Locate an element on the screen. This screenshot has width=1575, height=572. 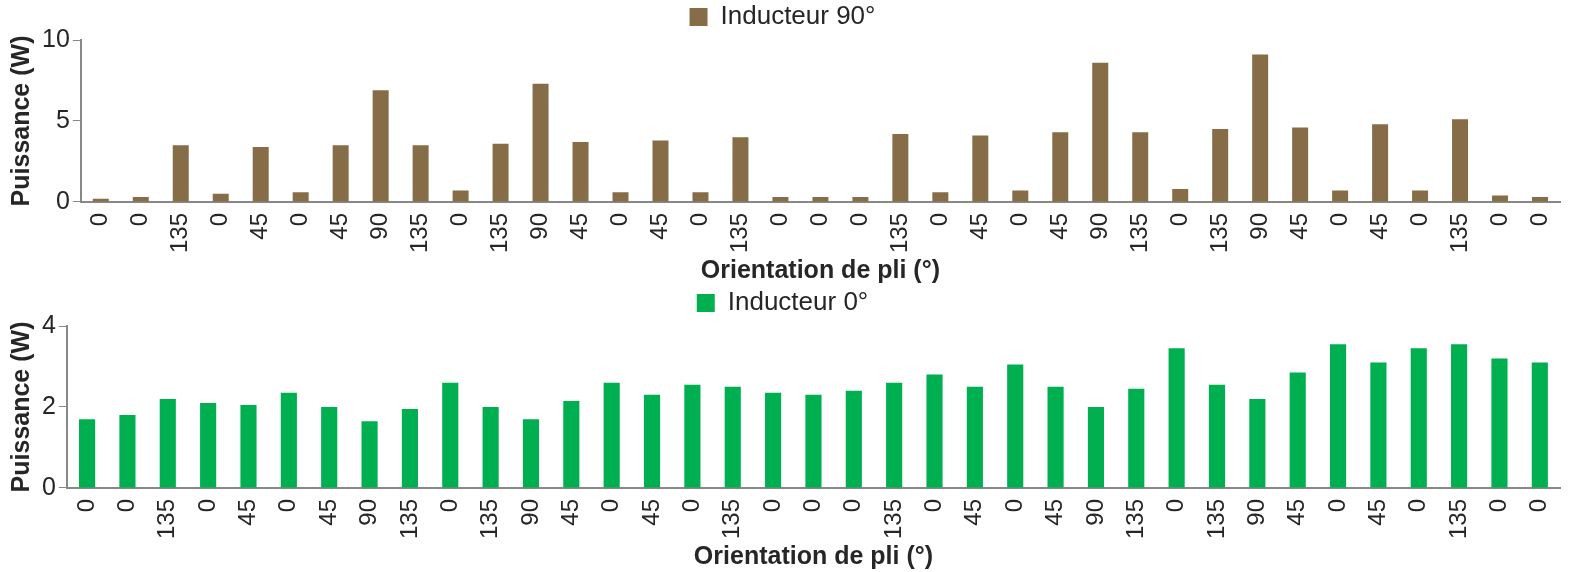
y-tick-label: 2 is located at coordinates (49, 404).